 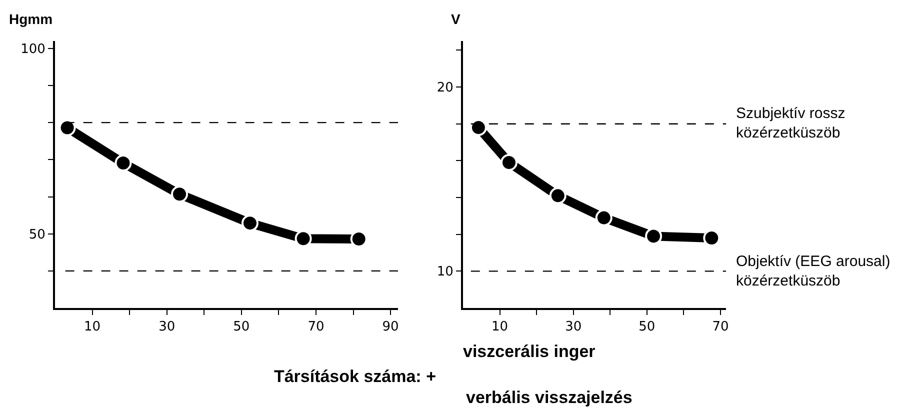 I want to click on y-tick-label: 100, so click(x=33, y=49).